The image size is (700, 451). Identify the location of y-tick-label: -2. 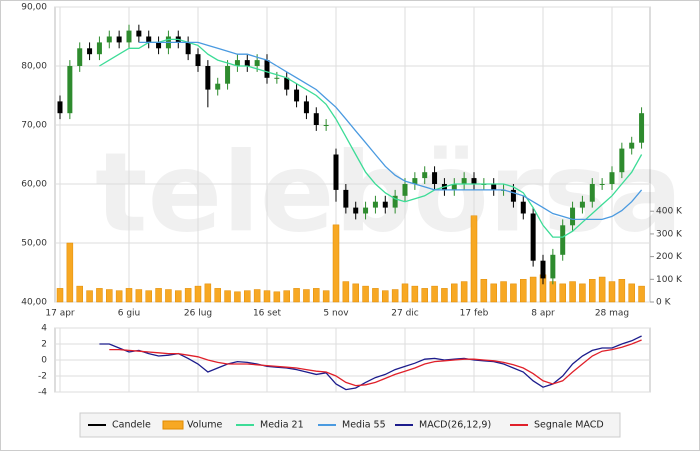
(42, 377).